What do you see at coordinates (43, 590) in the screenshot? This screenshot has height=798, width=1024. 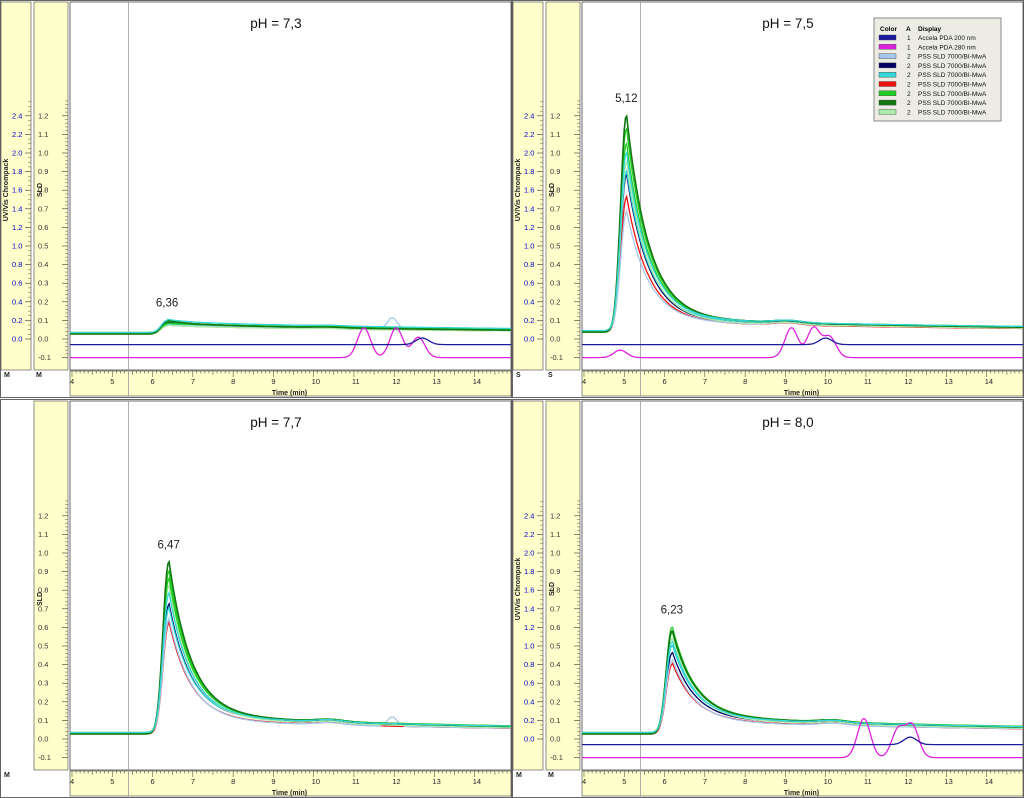 I see `sld-tick-label: 0.8` at bounding box center [43, 590].